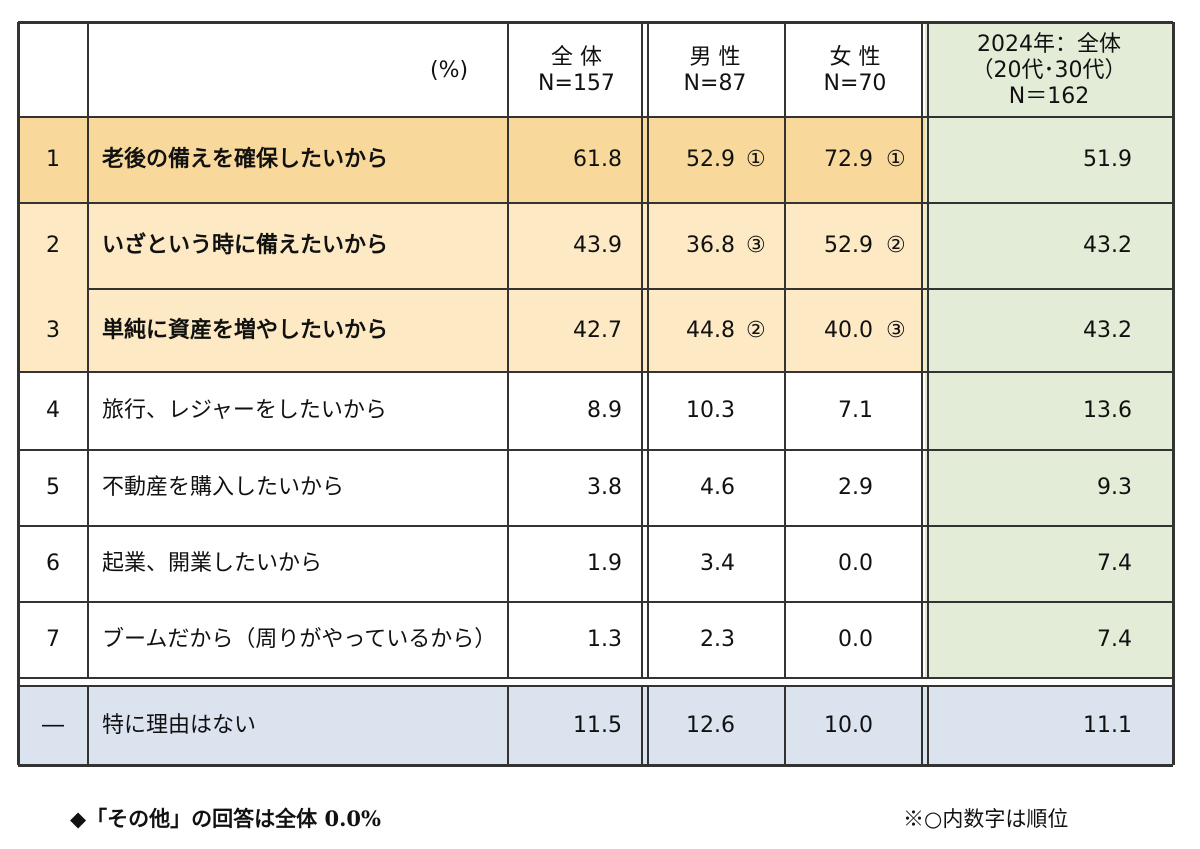  Describe the element at coordinates (710, 410) in the screenshot. I see `value-male: 10.3` at that location.